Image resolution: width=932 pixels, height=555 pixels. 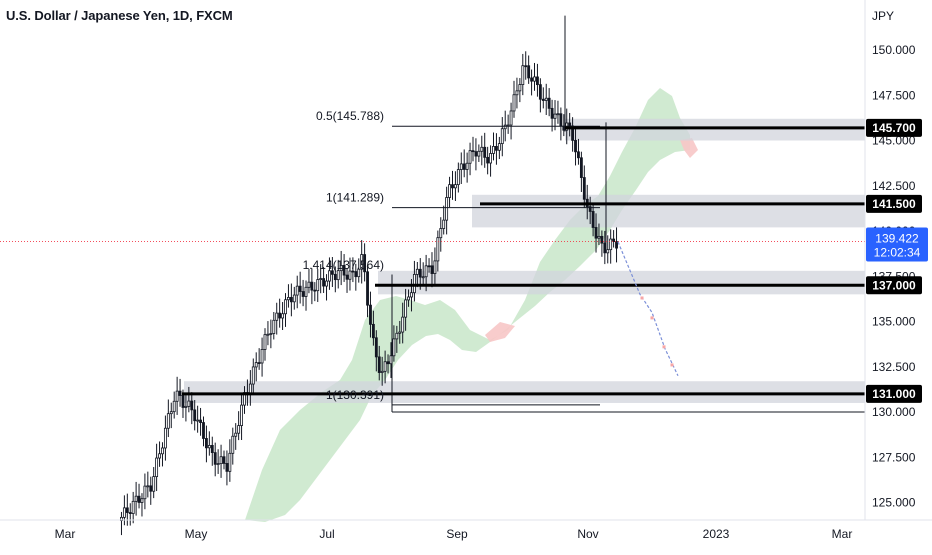 I want to click on level-badge-label: 131.000, so click(x=894, y=394).